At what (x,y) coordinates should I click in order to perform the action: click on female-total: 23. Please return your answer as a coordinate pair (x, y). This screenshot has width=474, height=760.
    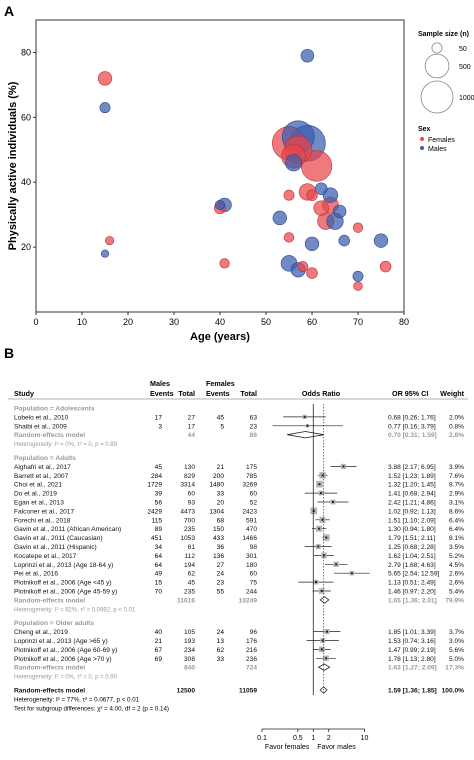
    Looking at the image, I should click on (254, 426).